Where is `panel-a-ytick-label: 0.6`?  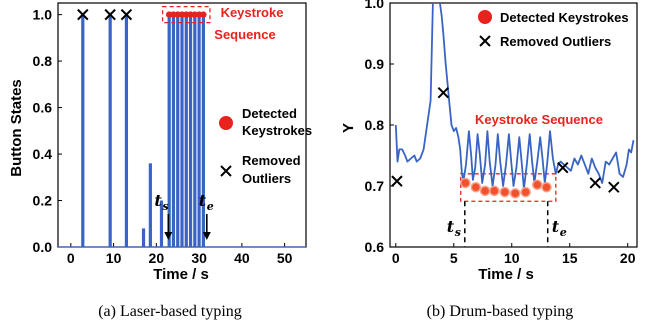 panel-a-ytick-label: 0.6 is located at coordinates (43, 108).